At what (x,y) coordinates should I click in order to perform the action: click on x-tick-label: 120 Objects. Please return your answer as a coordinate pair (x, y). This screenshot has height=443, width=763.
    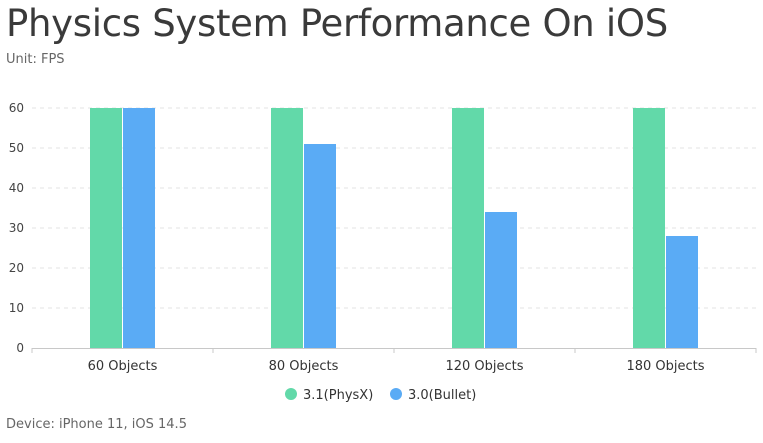
    Looking at the image, I should click on (484, 366).